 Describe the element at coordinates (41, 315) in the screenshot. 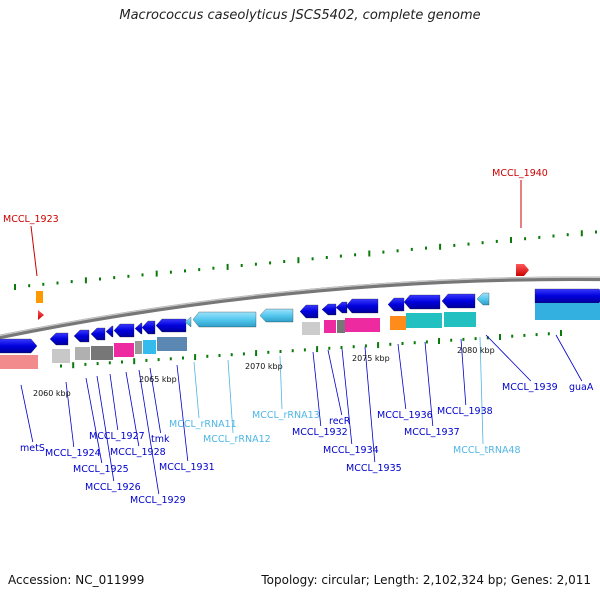

I see `gene-mccl-1923-marker` at that location.